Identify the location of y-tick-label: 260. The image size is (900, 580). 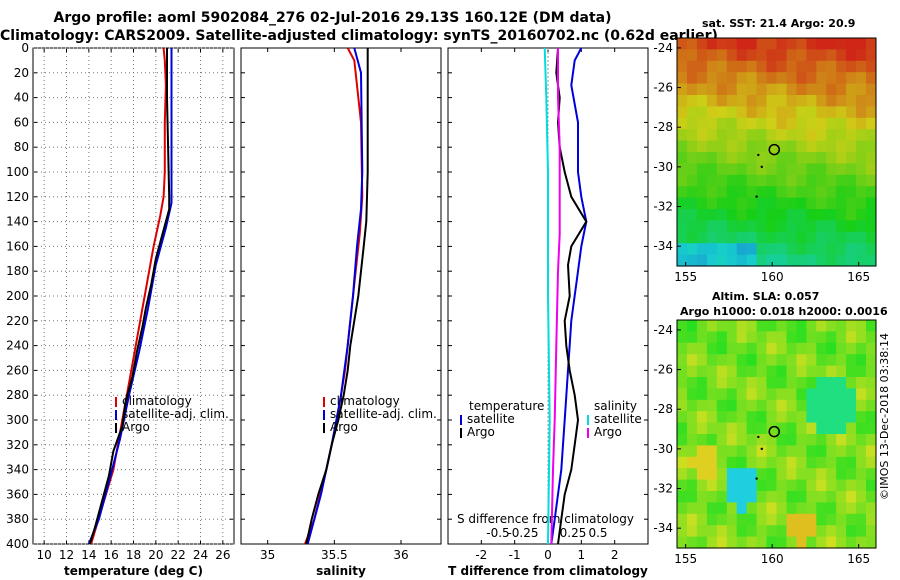
(17, 370).